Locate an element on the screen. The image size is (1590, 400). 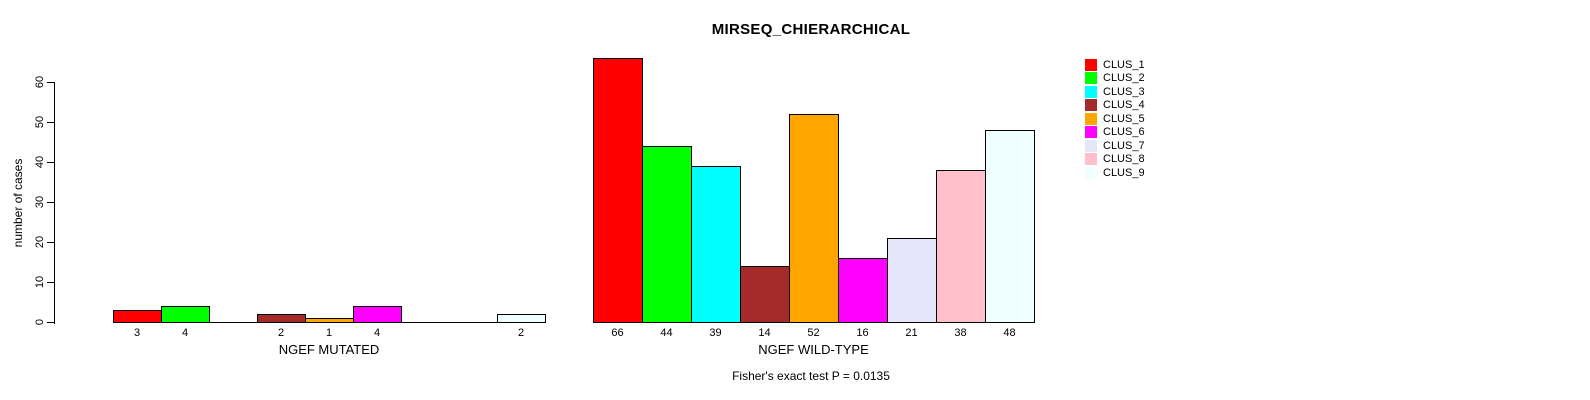
y-axis-tick-label: 50 is located at coordinates (40, 122).